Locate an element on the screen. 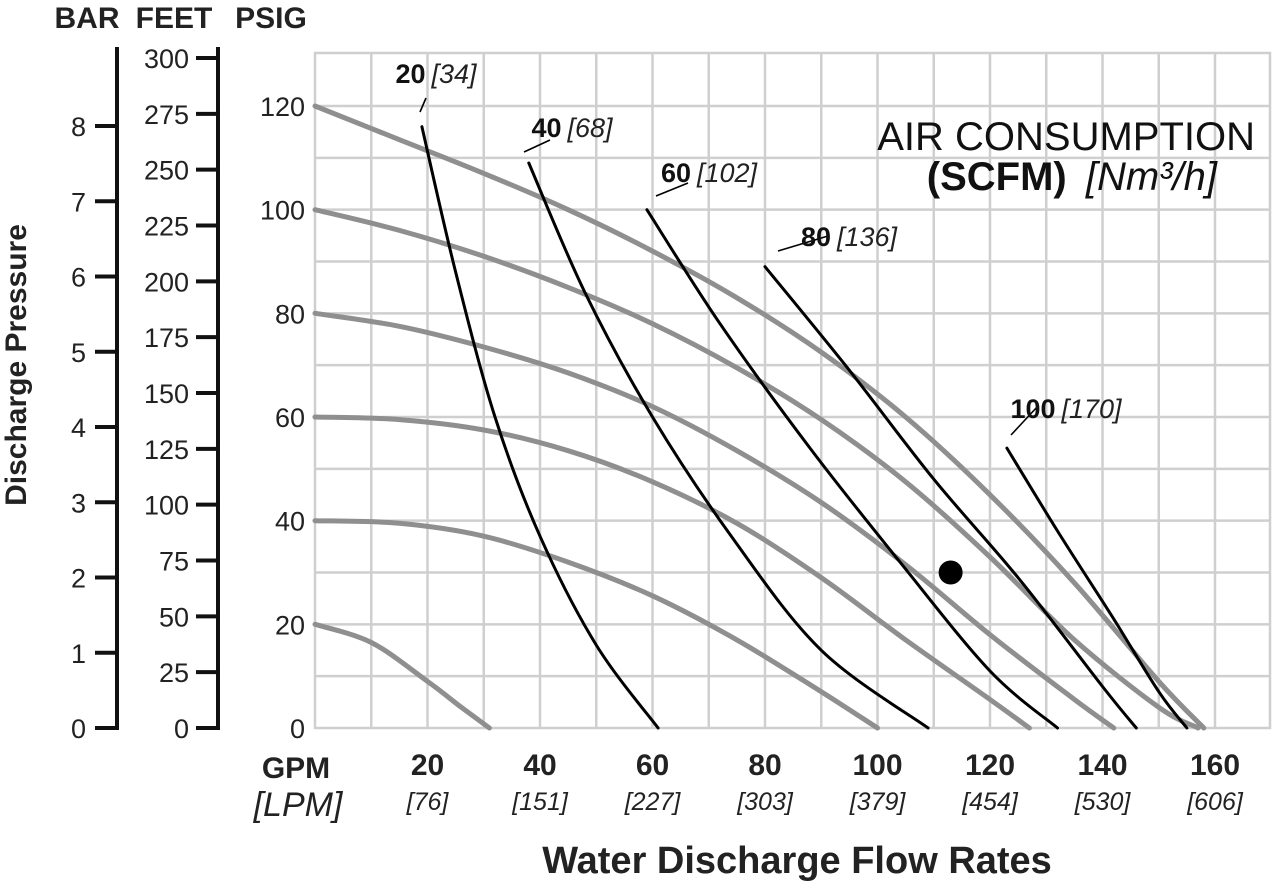  x-tick-sublabel: [530] is located at coordinates (1103, 802).